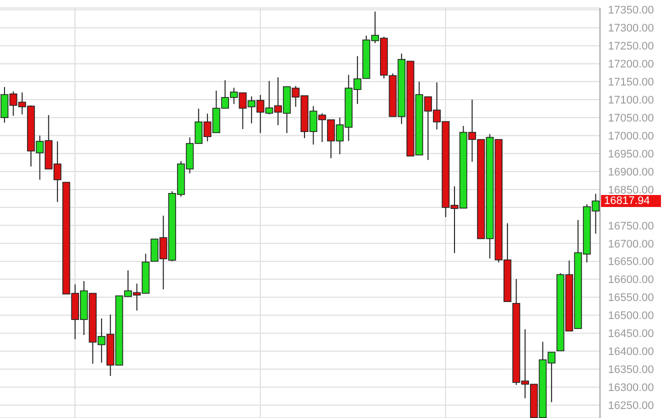 The height and width of the screenshot is (418, 662). Describe the element at coordinates (631, 154) in the screenshot. I see `y-tick-label: 16950.00` at that location.